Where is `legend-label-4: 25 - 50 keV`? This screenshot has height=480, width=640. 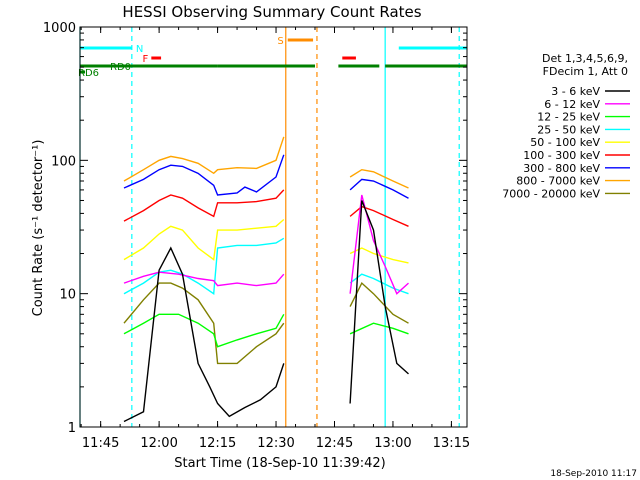
legend-label-4: 25 - 50 keV is located at coordinates (568, 129).